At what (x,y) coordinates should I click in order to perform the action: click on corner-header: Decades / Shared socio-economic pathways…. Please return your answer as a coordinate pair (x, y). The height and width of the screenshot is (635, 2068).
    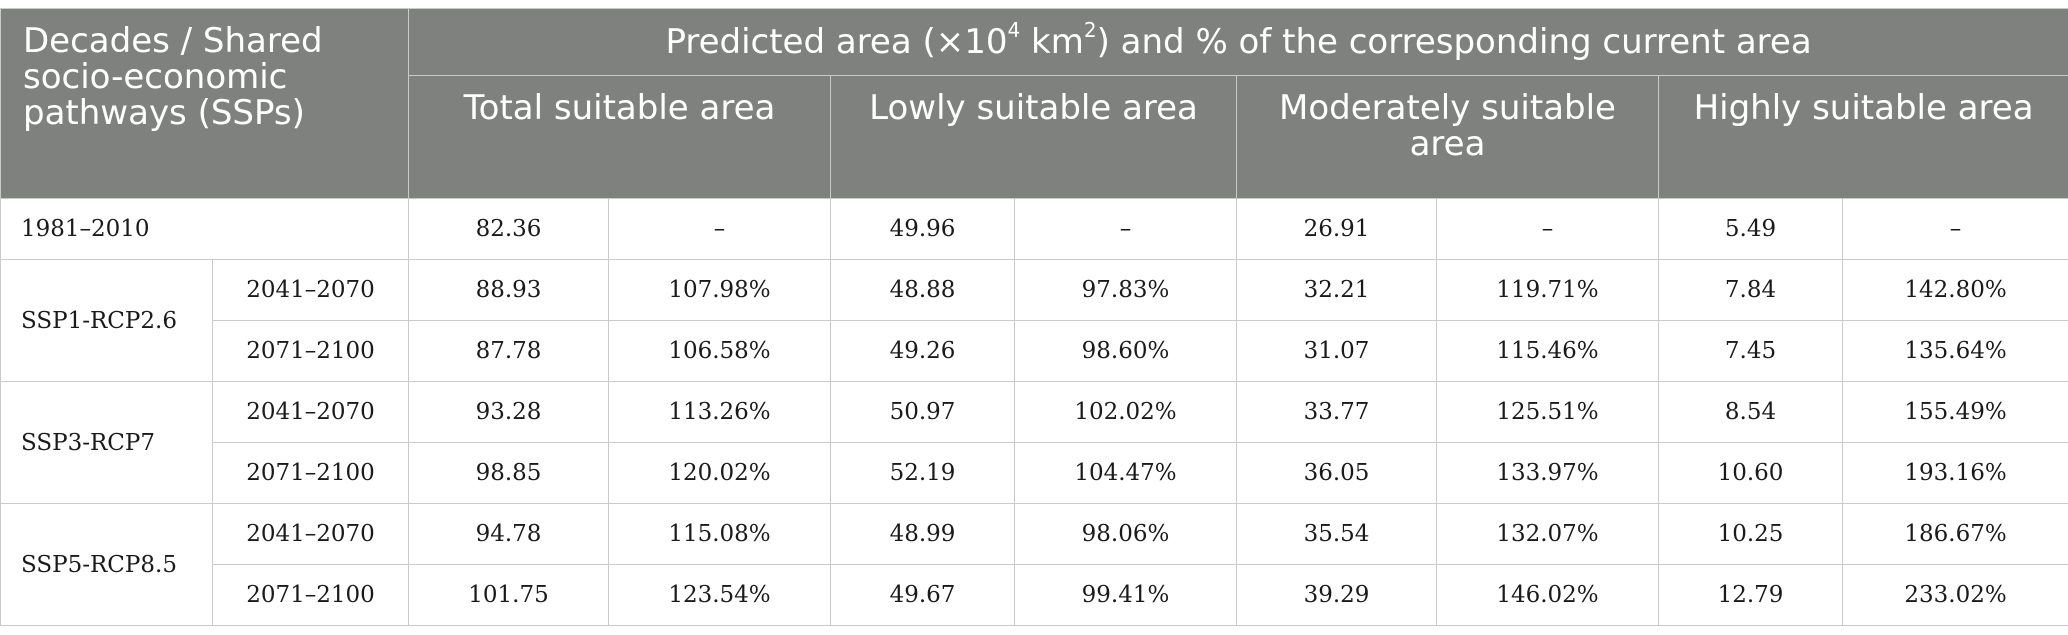
    Looking at the image, I should click on (204, 103).